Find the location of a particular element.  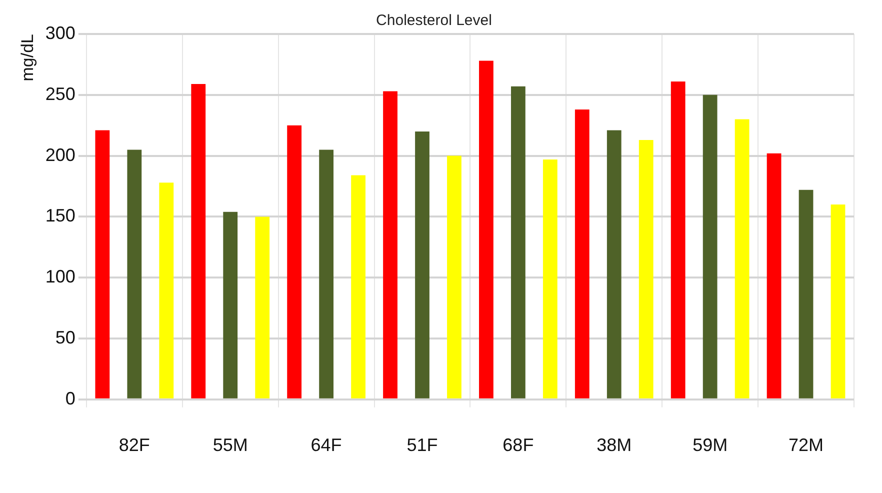

y-tick-label: 300 is located at coordinates (60, 32).